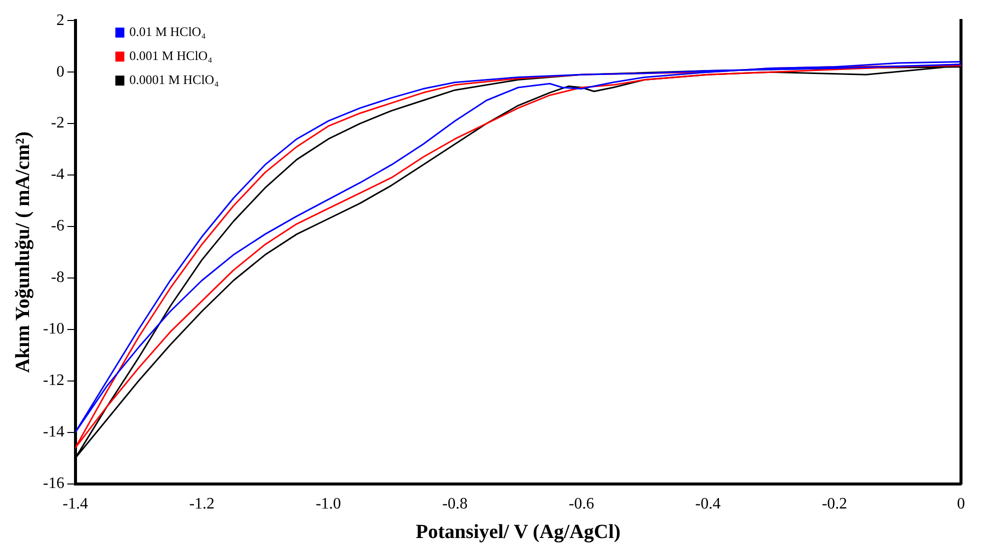 The height and width of the screenshot is (557, 987). Describe the element at coordinates (53, 432) in the screenshot. I see `y-tick-label: -14` at that location.